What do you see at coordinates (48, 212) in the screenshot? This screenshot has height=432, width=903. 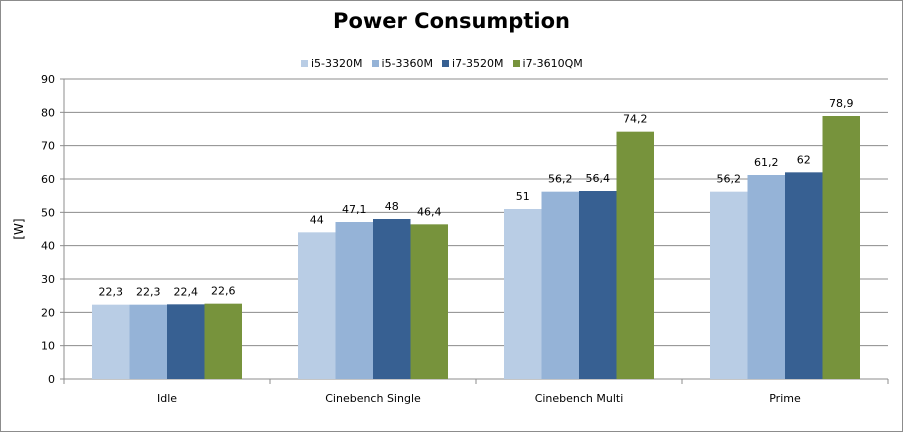 I see `y-tick-label: 50` at bounding box center [48, 212].